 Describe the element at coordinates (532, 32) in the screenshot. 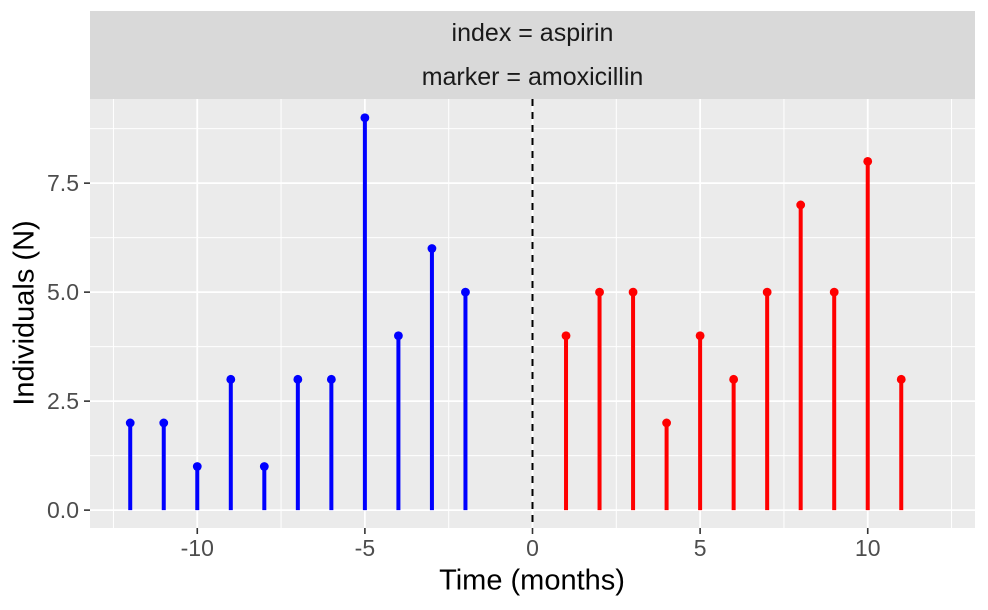

I see `facet-strip-label-index: index = aspirin` at that location.